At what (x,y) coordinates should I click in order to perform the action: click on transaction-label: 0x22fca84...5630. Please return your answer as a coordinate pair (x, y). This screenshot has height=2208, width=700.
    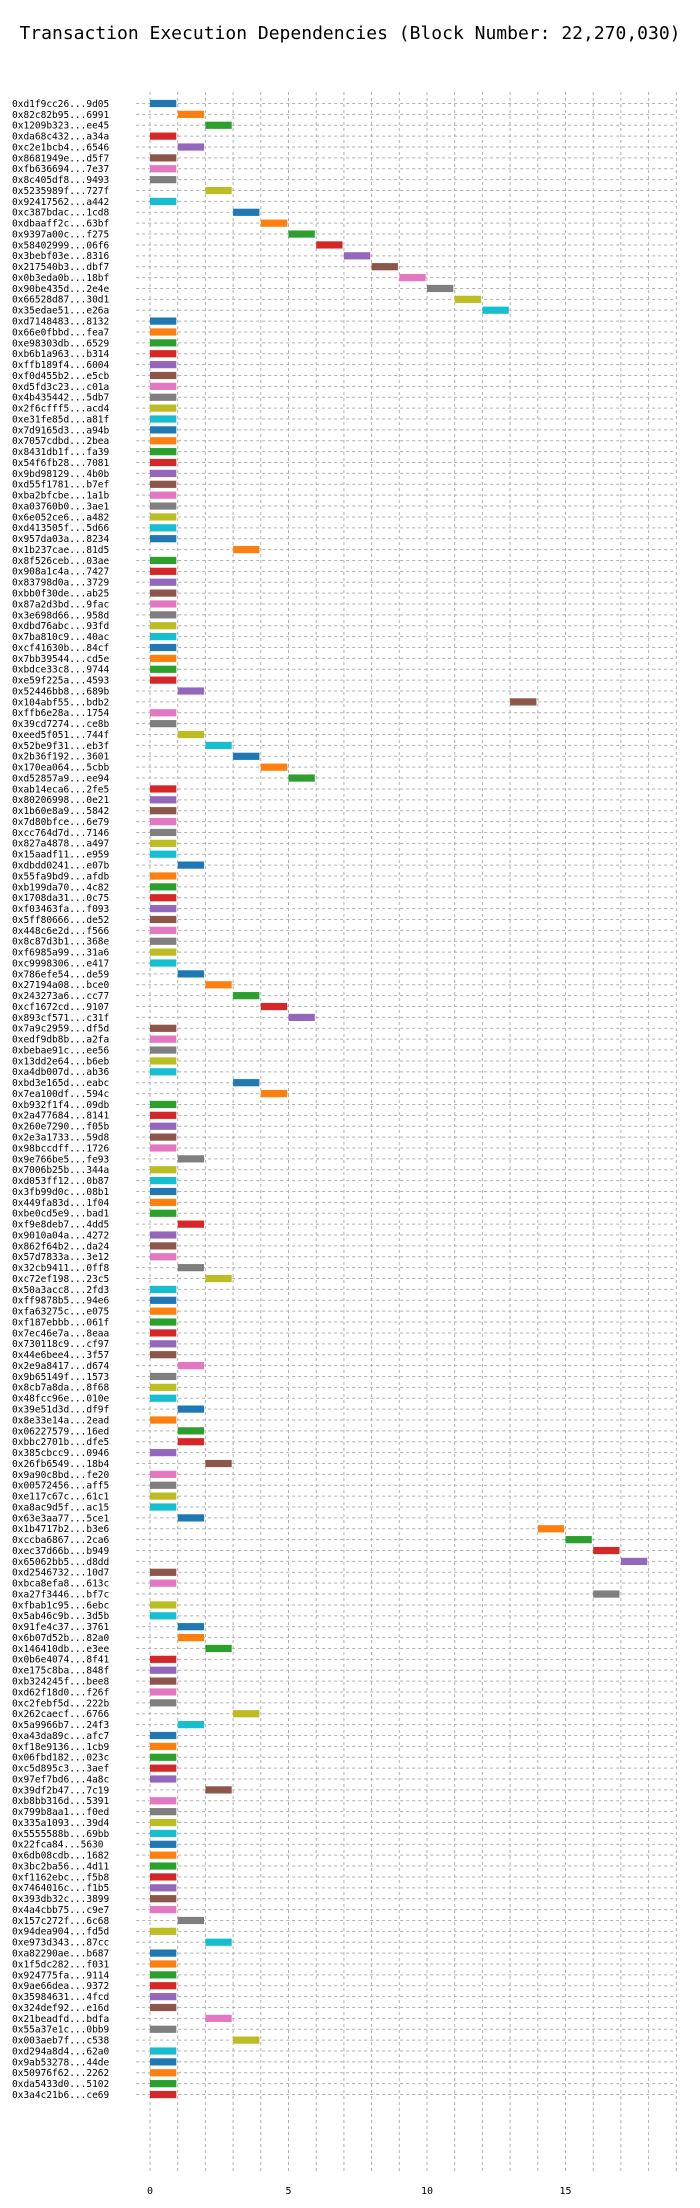
    Looking at the image, I should click on (58, 1845).